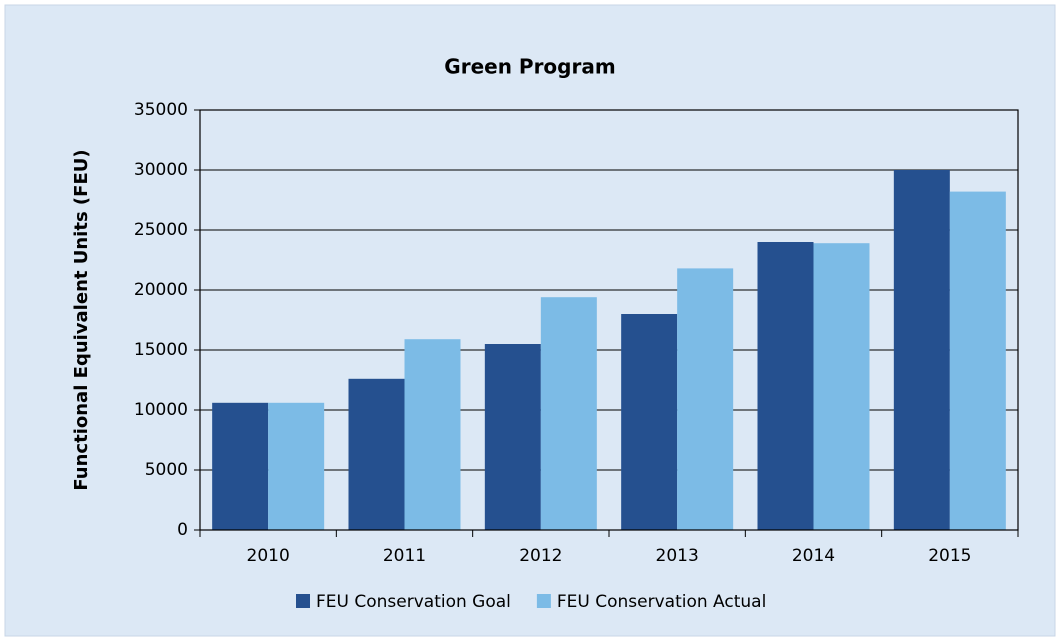 The height and width of the screenshot is (641, 1060). What do you see at coordinates (161, 350) in the screenshot?
I see `y-tick-label: 15000` at bounding box center [161, 350].